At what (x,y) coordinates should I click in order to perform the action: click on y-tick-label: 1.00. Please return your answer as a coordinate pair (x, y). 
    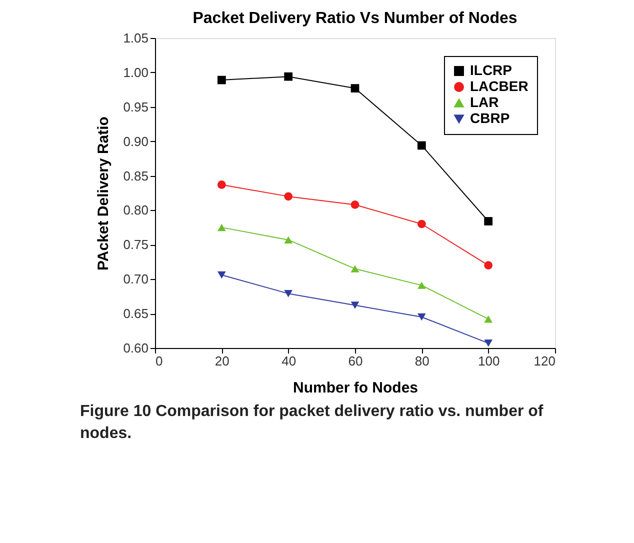
    Looking at the image, I should click on (135, 72).